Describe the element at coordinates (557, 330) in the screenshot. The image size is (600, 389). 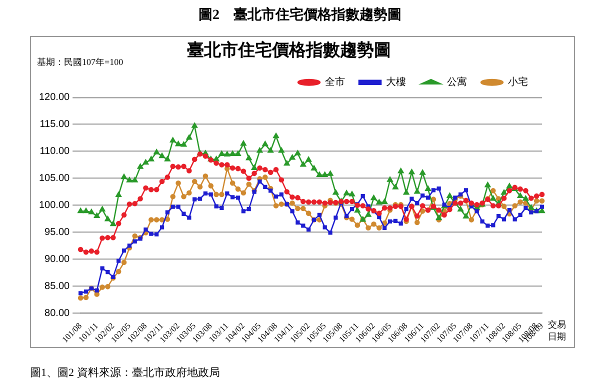
I see `x-axis-title: 交易日期` at that location.